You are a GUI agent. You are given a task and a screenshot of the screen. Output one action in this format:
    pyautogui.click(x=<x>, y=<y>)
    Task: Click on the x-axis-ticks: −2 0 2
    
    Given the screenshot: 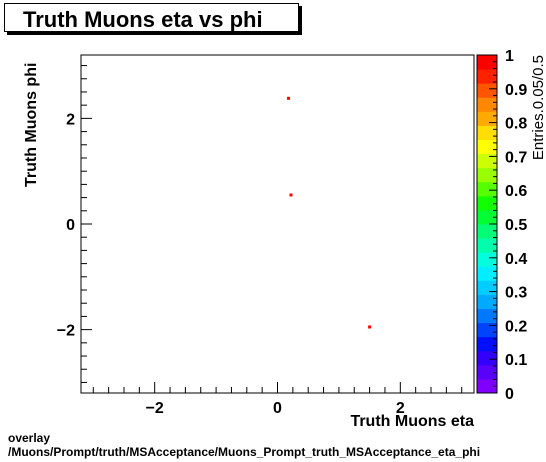 What is the action you would take?
    pyautogui.click(x=277, y=399)
    